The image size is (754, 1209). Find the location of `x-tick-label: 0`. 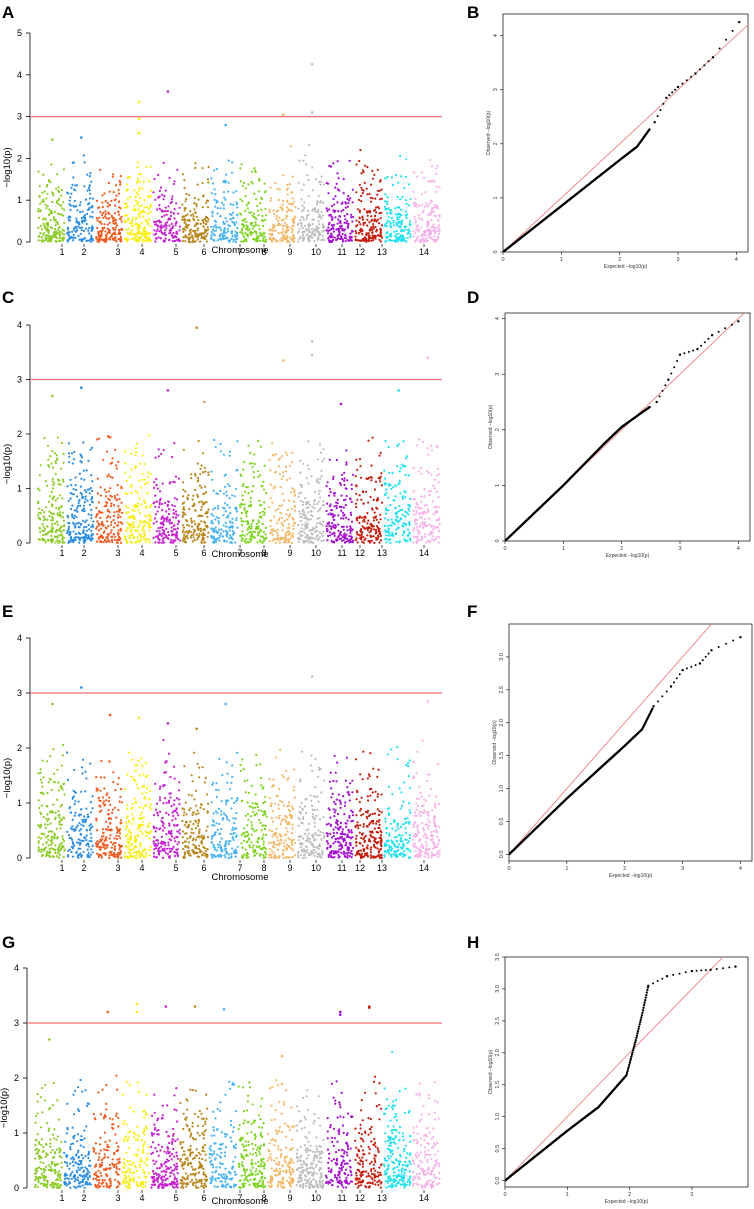

x-tick-label: 0 is located at coordinates (504, 549).